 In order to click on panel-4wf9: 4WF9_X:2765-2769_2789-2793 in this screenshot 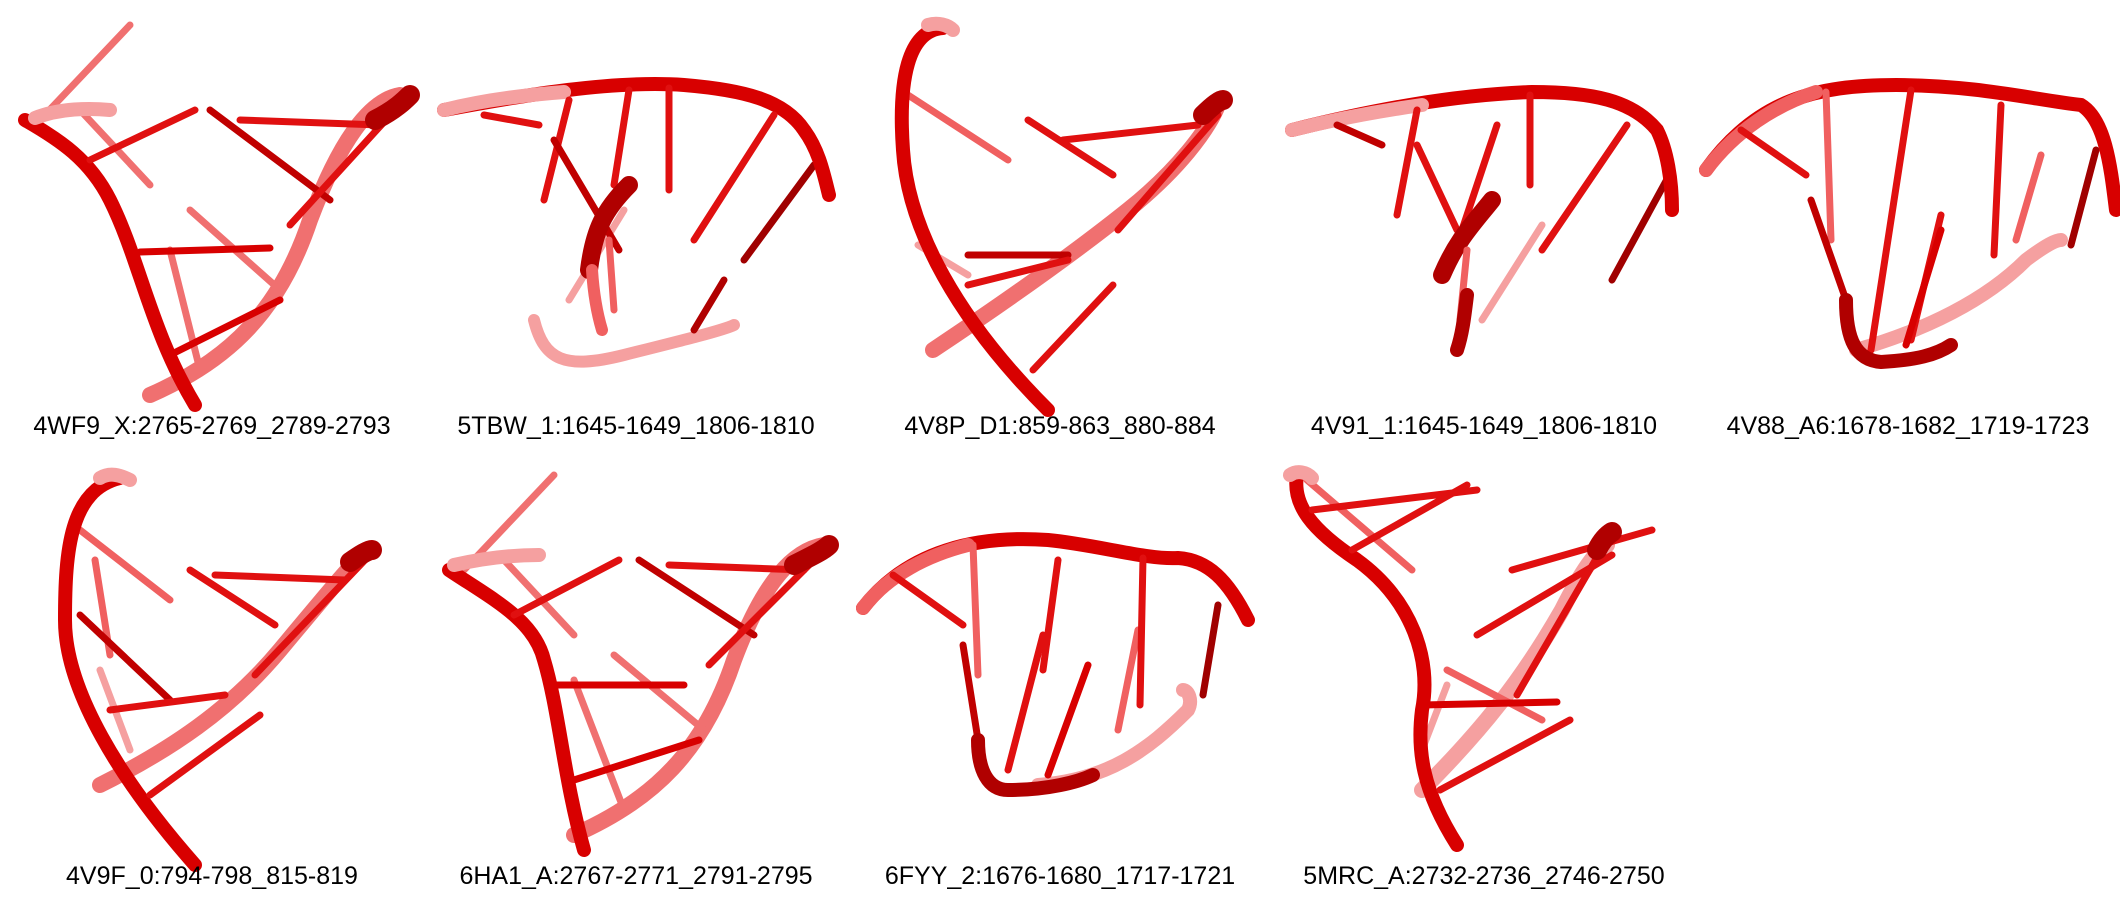, I will do `click(212, 225)`.